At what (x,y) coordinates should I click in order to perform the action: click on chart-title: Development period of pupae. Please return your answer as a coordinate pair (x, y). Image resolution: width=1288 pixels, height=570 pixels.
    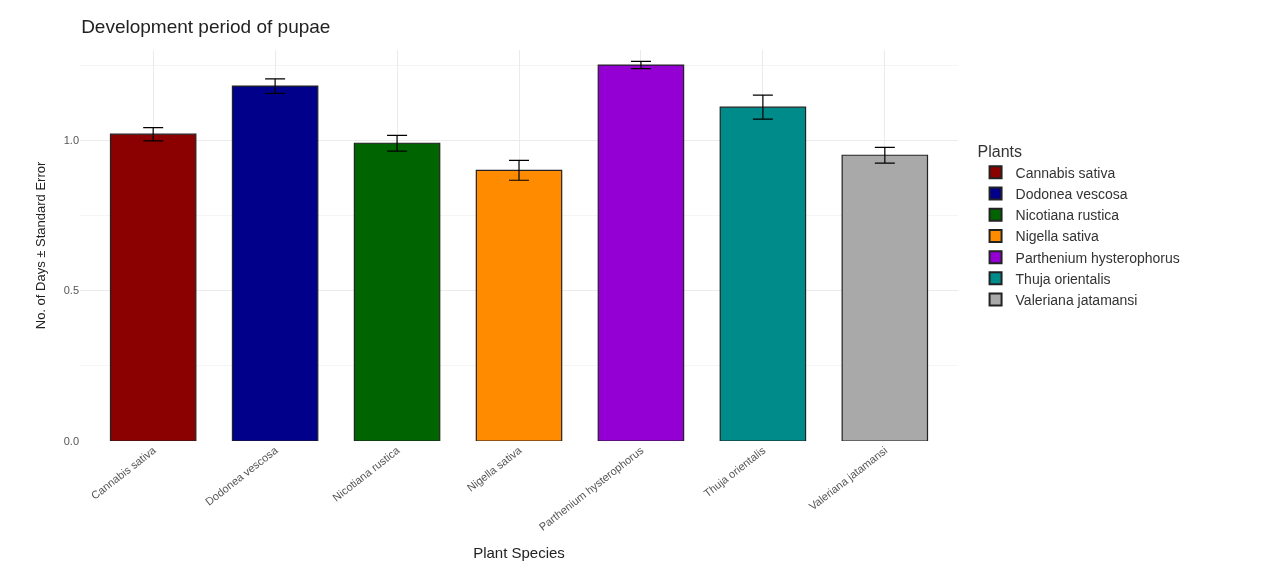
    Looking at the image, I should click on (206, 27).